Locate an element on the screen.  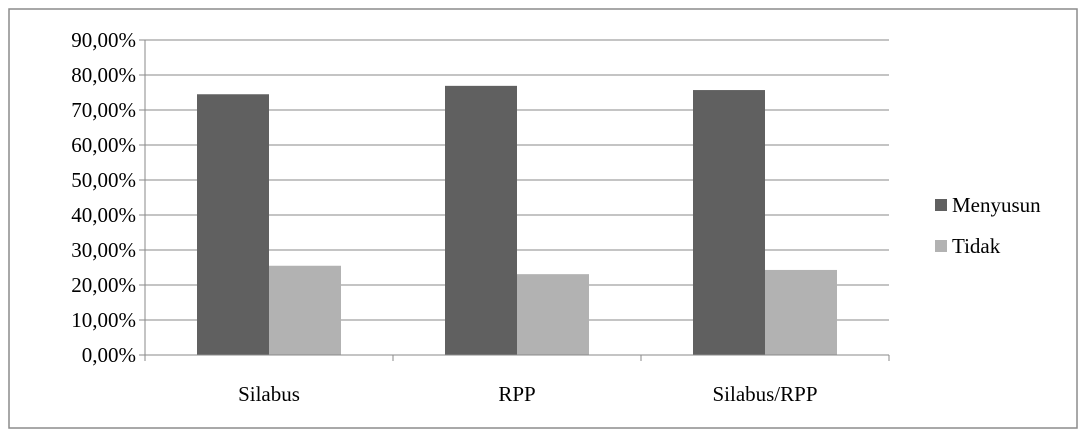
x-category-label: Silabus is located at coordinates (269, 394).